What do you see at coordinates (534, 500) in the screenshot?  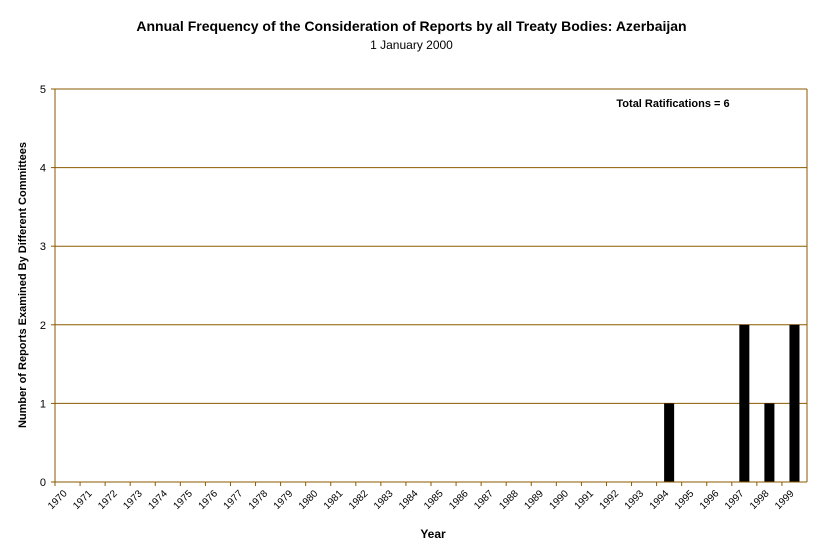 I see `x-tick-label-1989: 1989` at bounding box center [534, 500].